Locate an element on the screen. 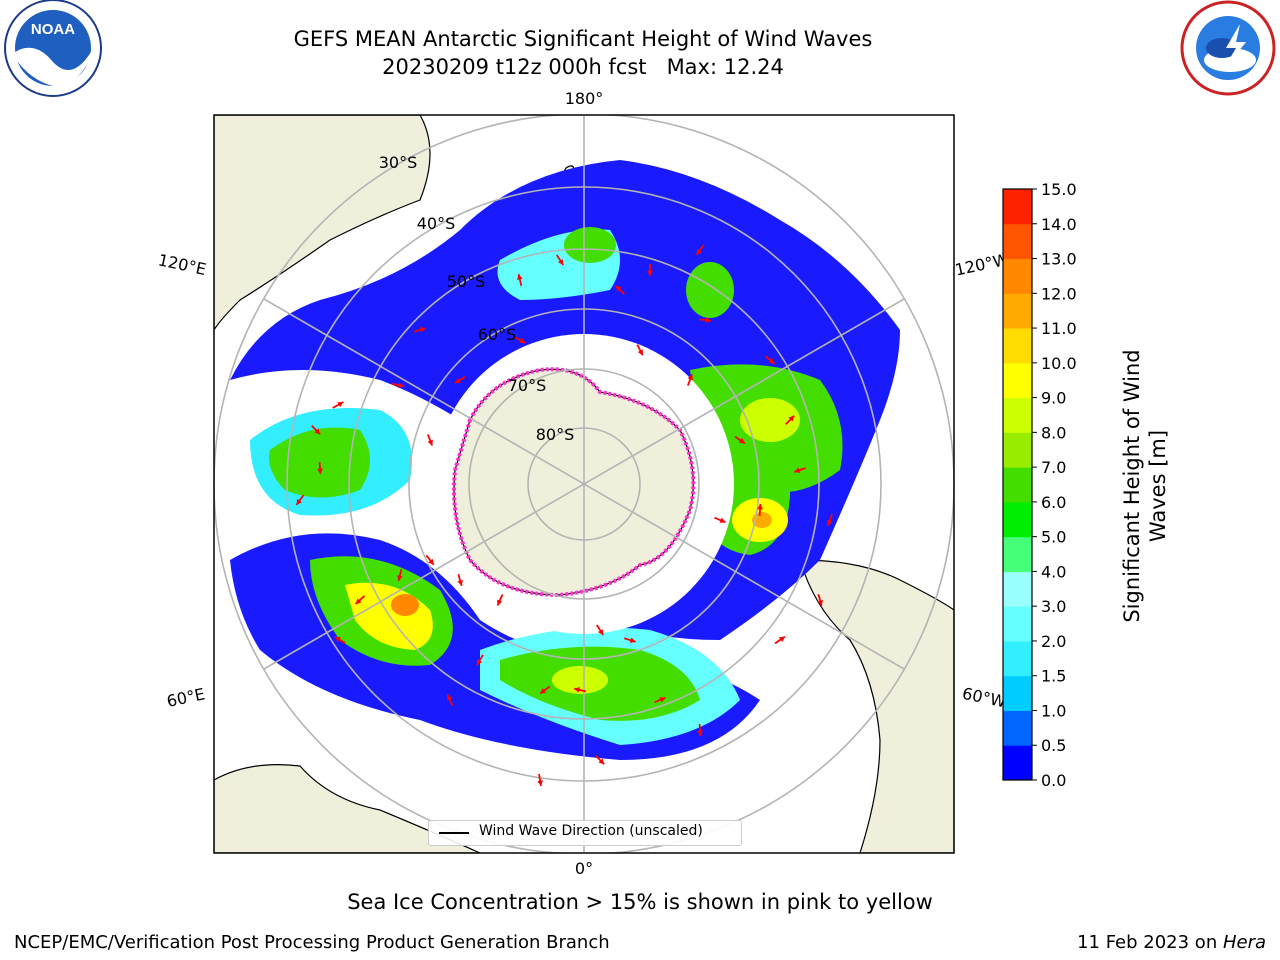 This screenshot has width=1280, height=960. lon-label-120w: 120°W is located at coordinates (981, 265).